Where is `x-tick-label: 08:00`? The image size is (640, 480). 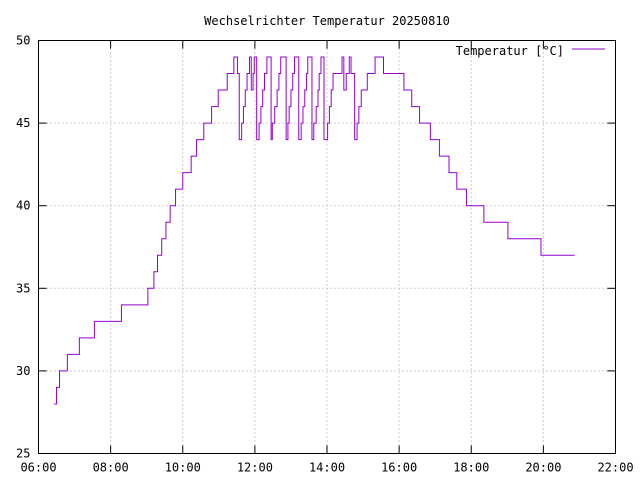
x-tick-label: 08:00 is located at coordinates (111, 468).